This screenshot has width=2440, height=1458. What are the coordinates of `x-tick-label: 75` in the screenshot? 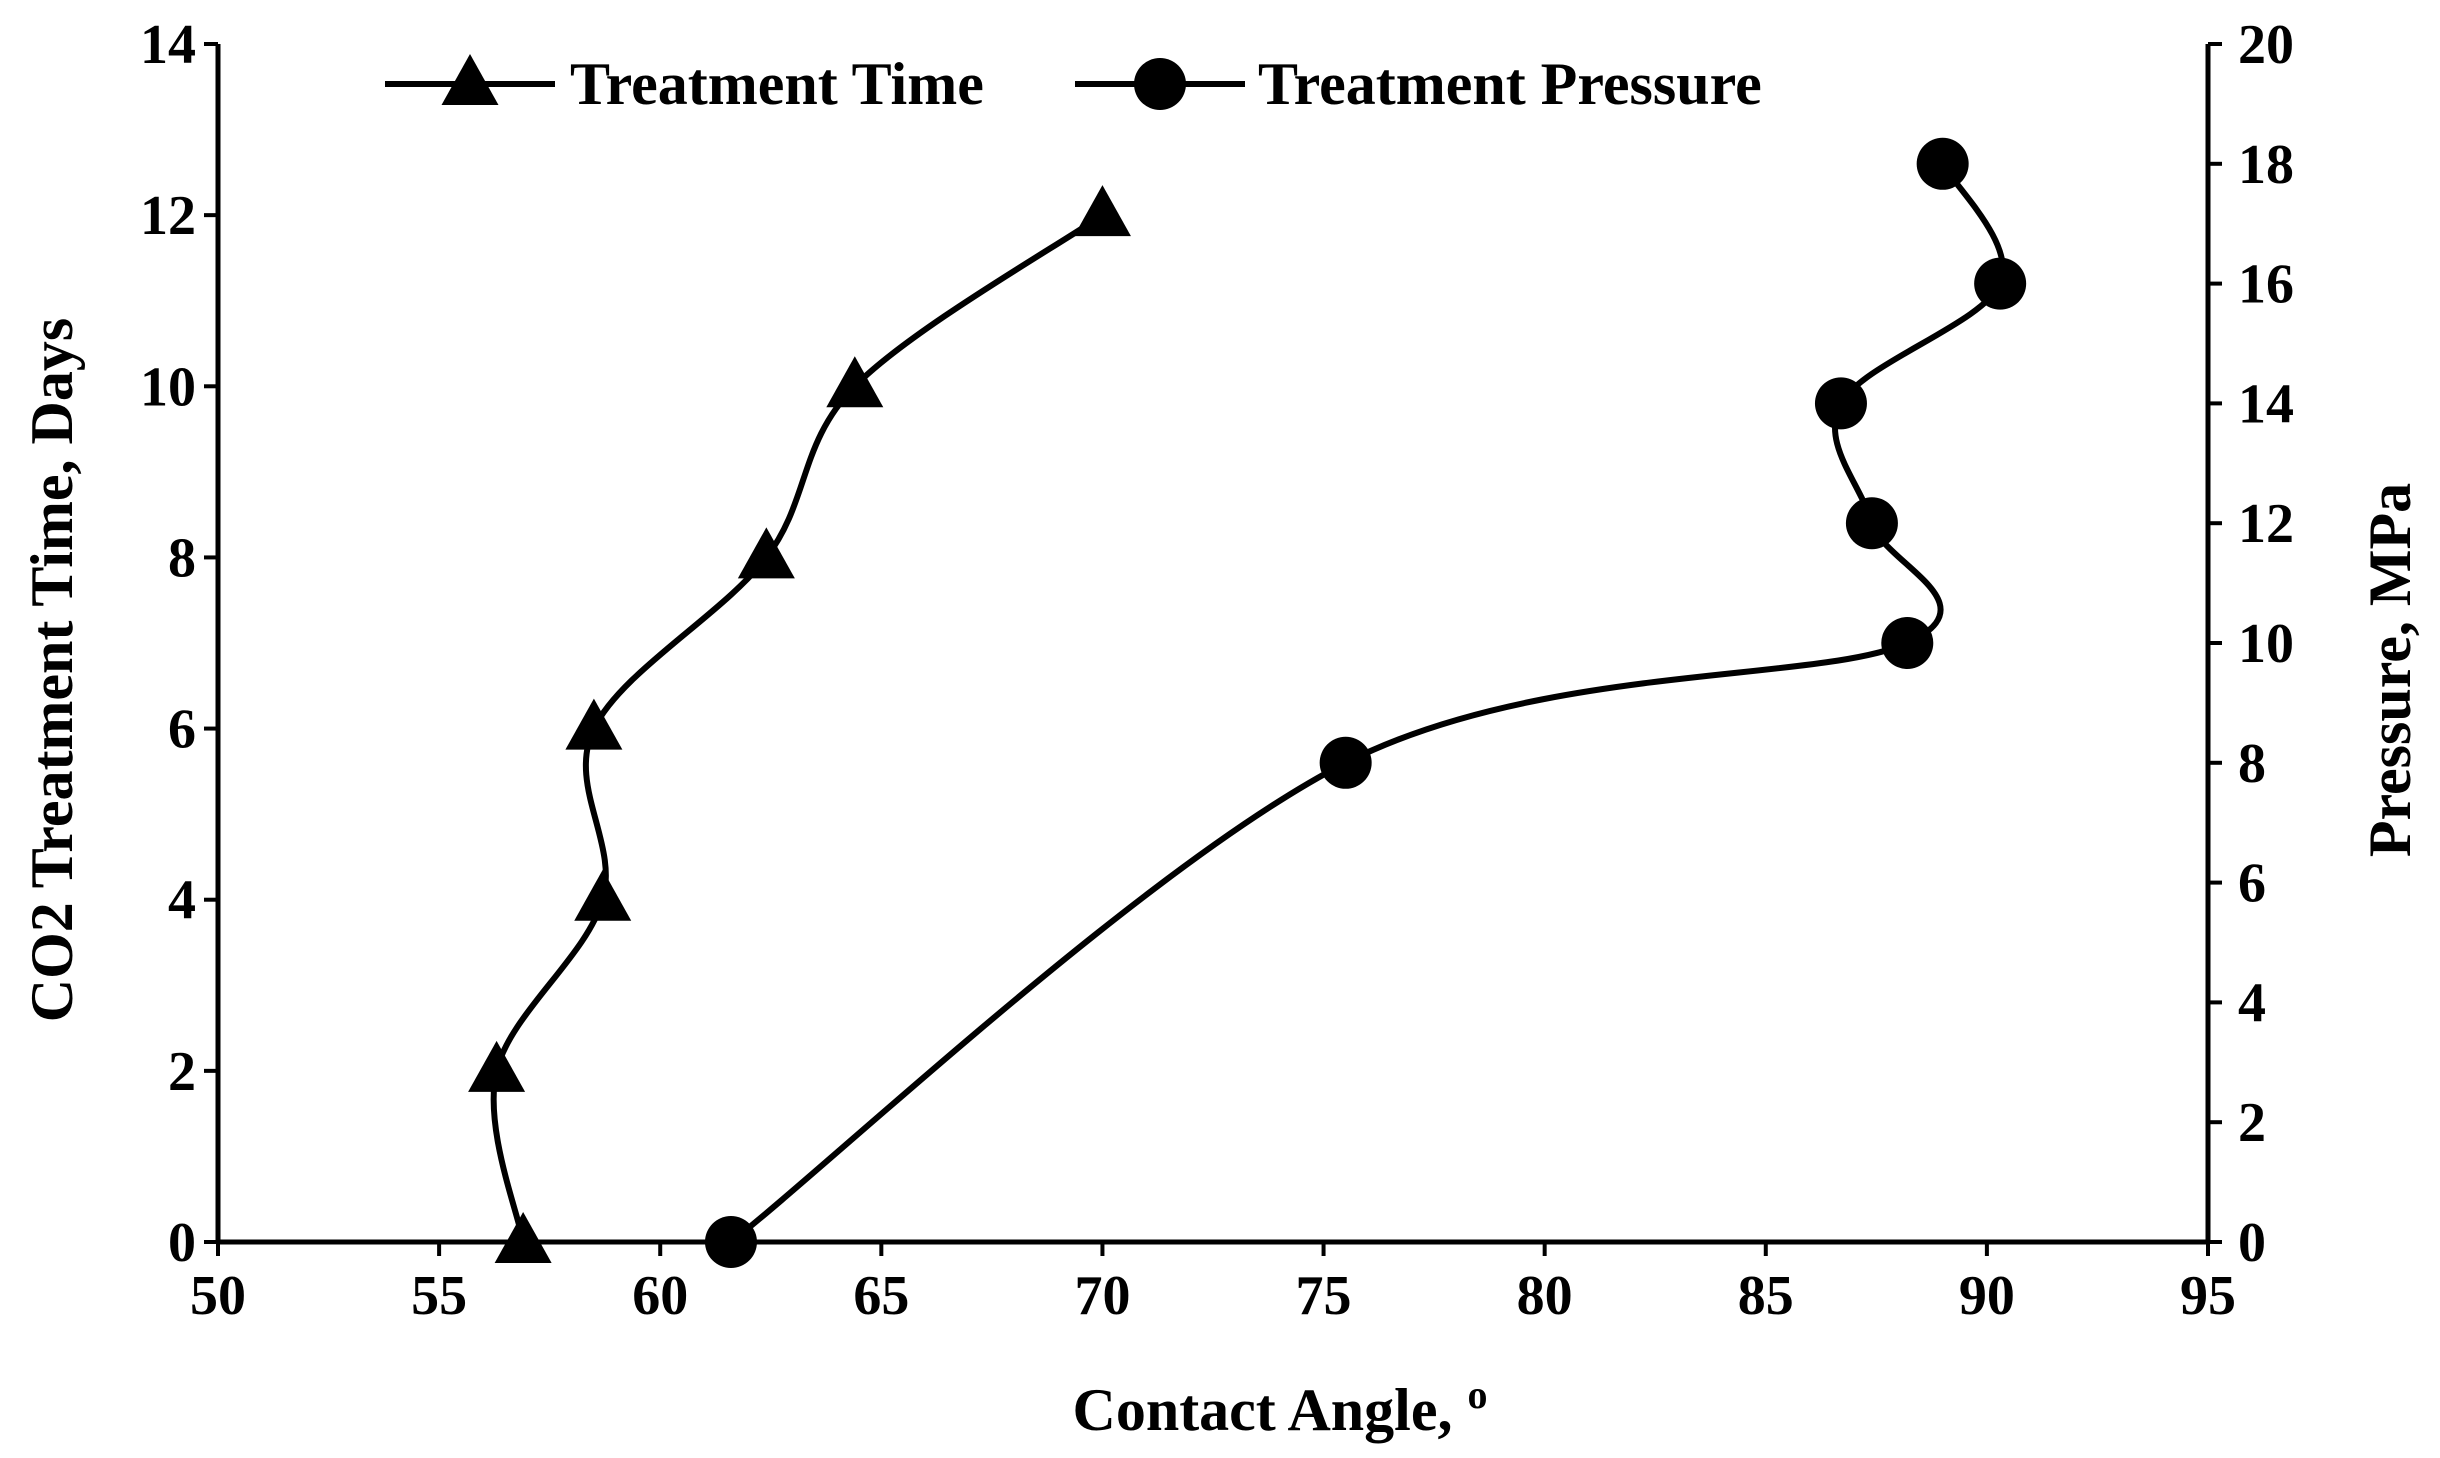 It's located at (1324, 1296).